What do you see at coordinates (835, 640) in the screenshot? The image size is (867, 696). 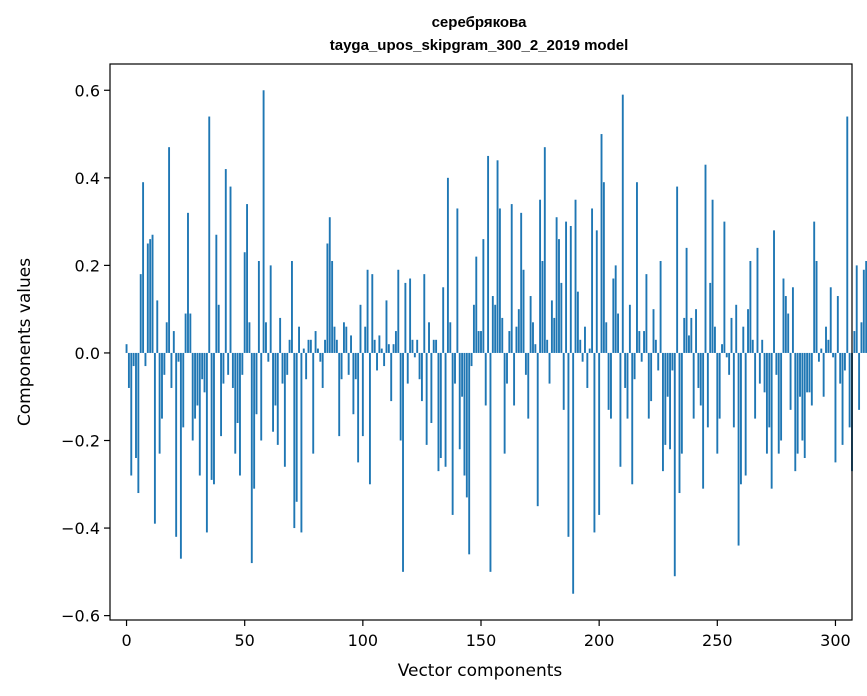 I see `x-tick-label-6: 300` at bounding box center [835, 640].